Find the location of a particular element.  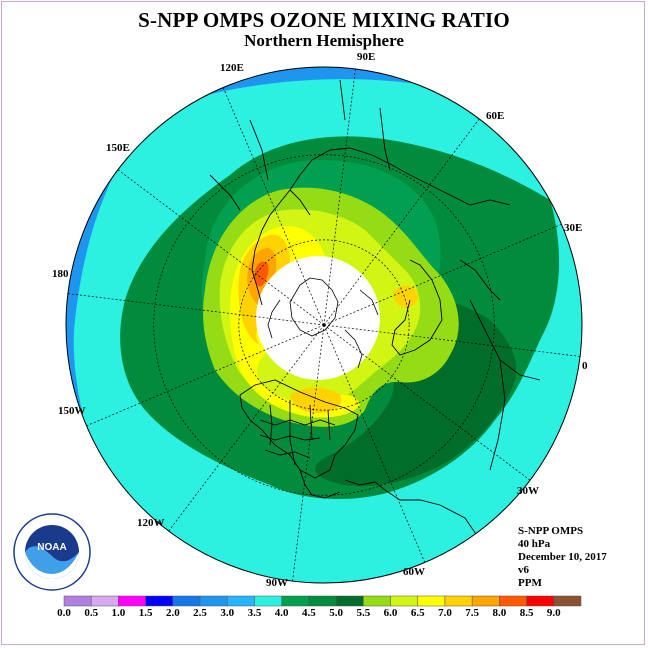

svg-text: NOAA is located at coordinates (51, 547).